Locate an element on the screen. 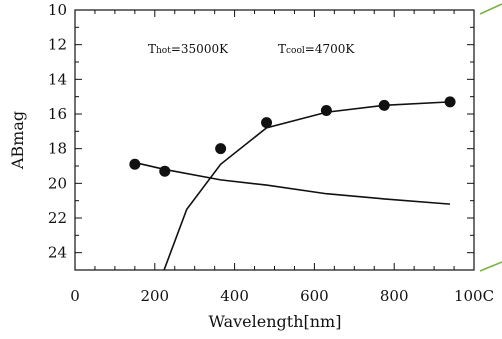 This screenshot has height=339, width=502. y-tick-label: 24 is located at coordinates (57, 253).